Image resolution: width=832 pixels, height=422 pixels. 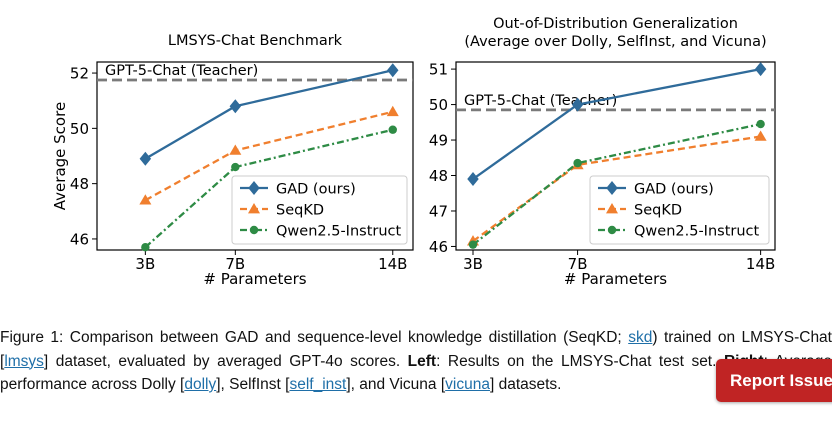 I want to click on teacher-reference-label: GPT-5-Chat (Teacher), so click(x=181, y=71).